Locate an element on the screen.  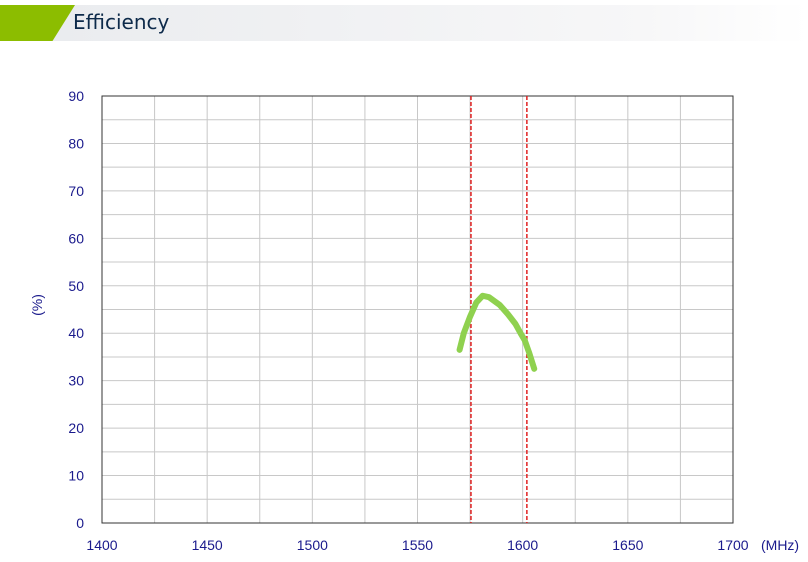
y-tick-label: 30 is located at coordinates (76, 381).